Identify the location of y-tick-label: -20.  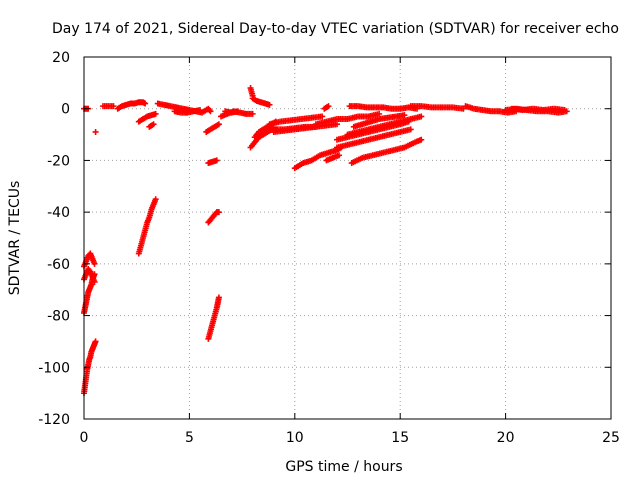
(58, 161).